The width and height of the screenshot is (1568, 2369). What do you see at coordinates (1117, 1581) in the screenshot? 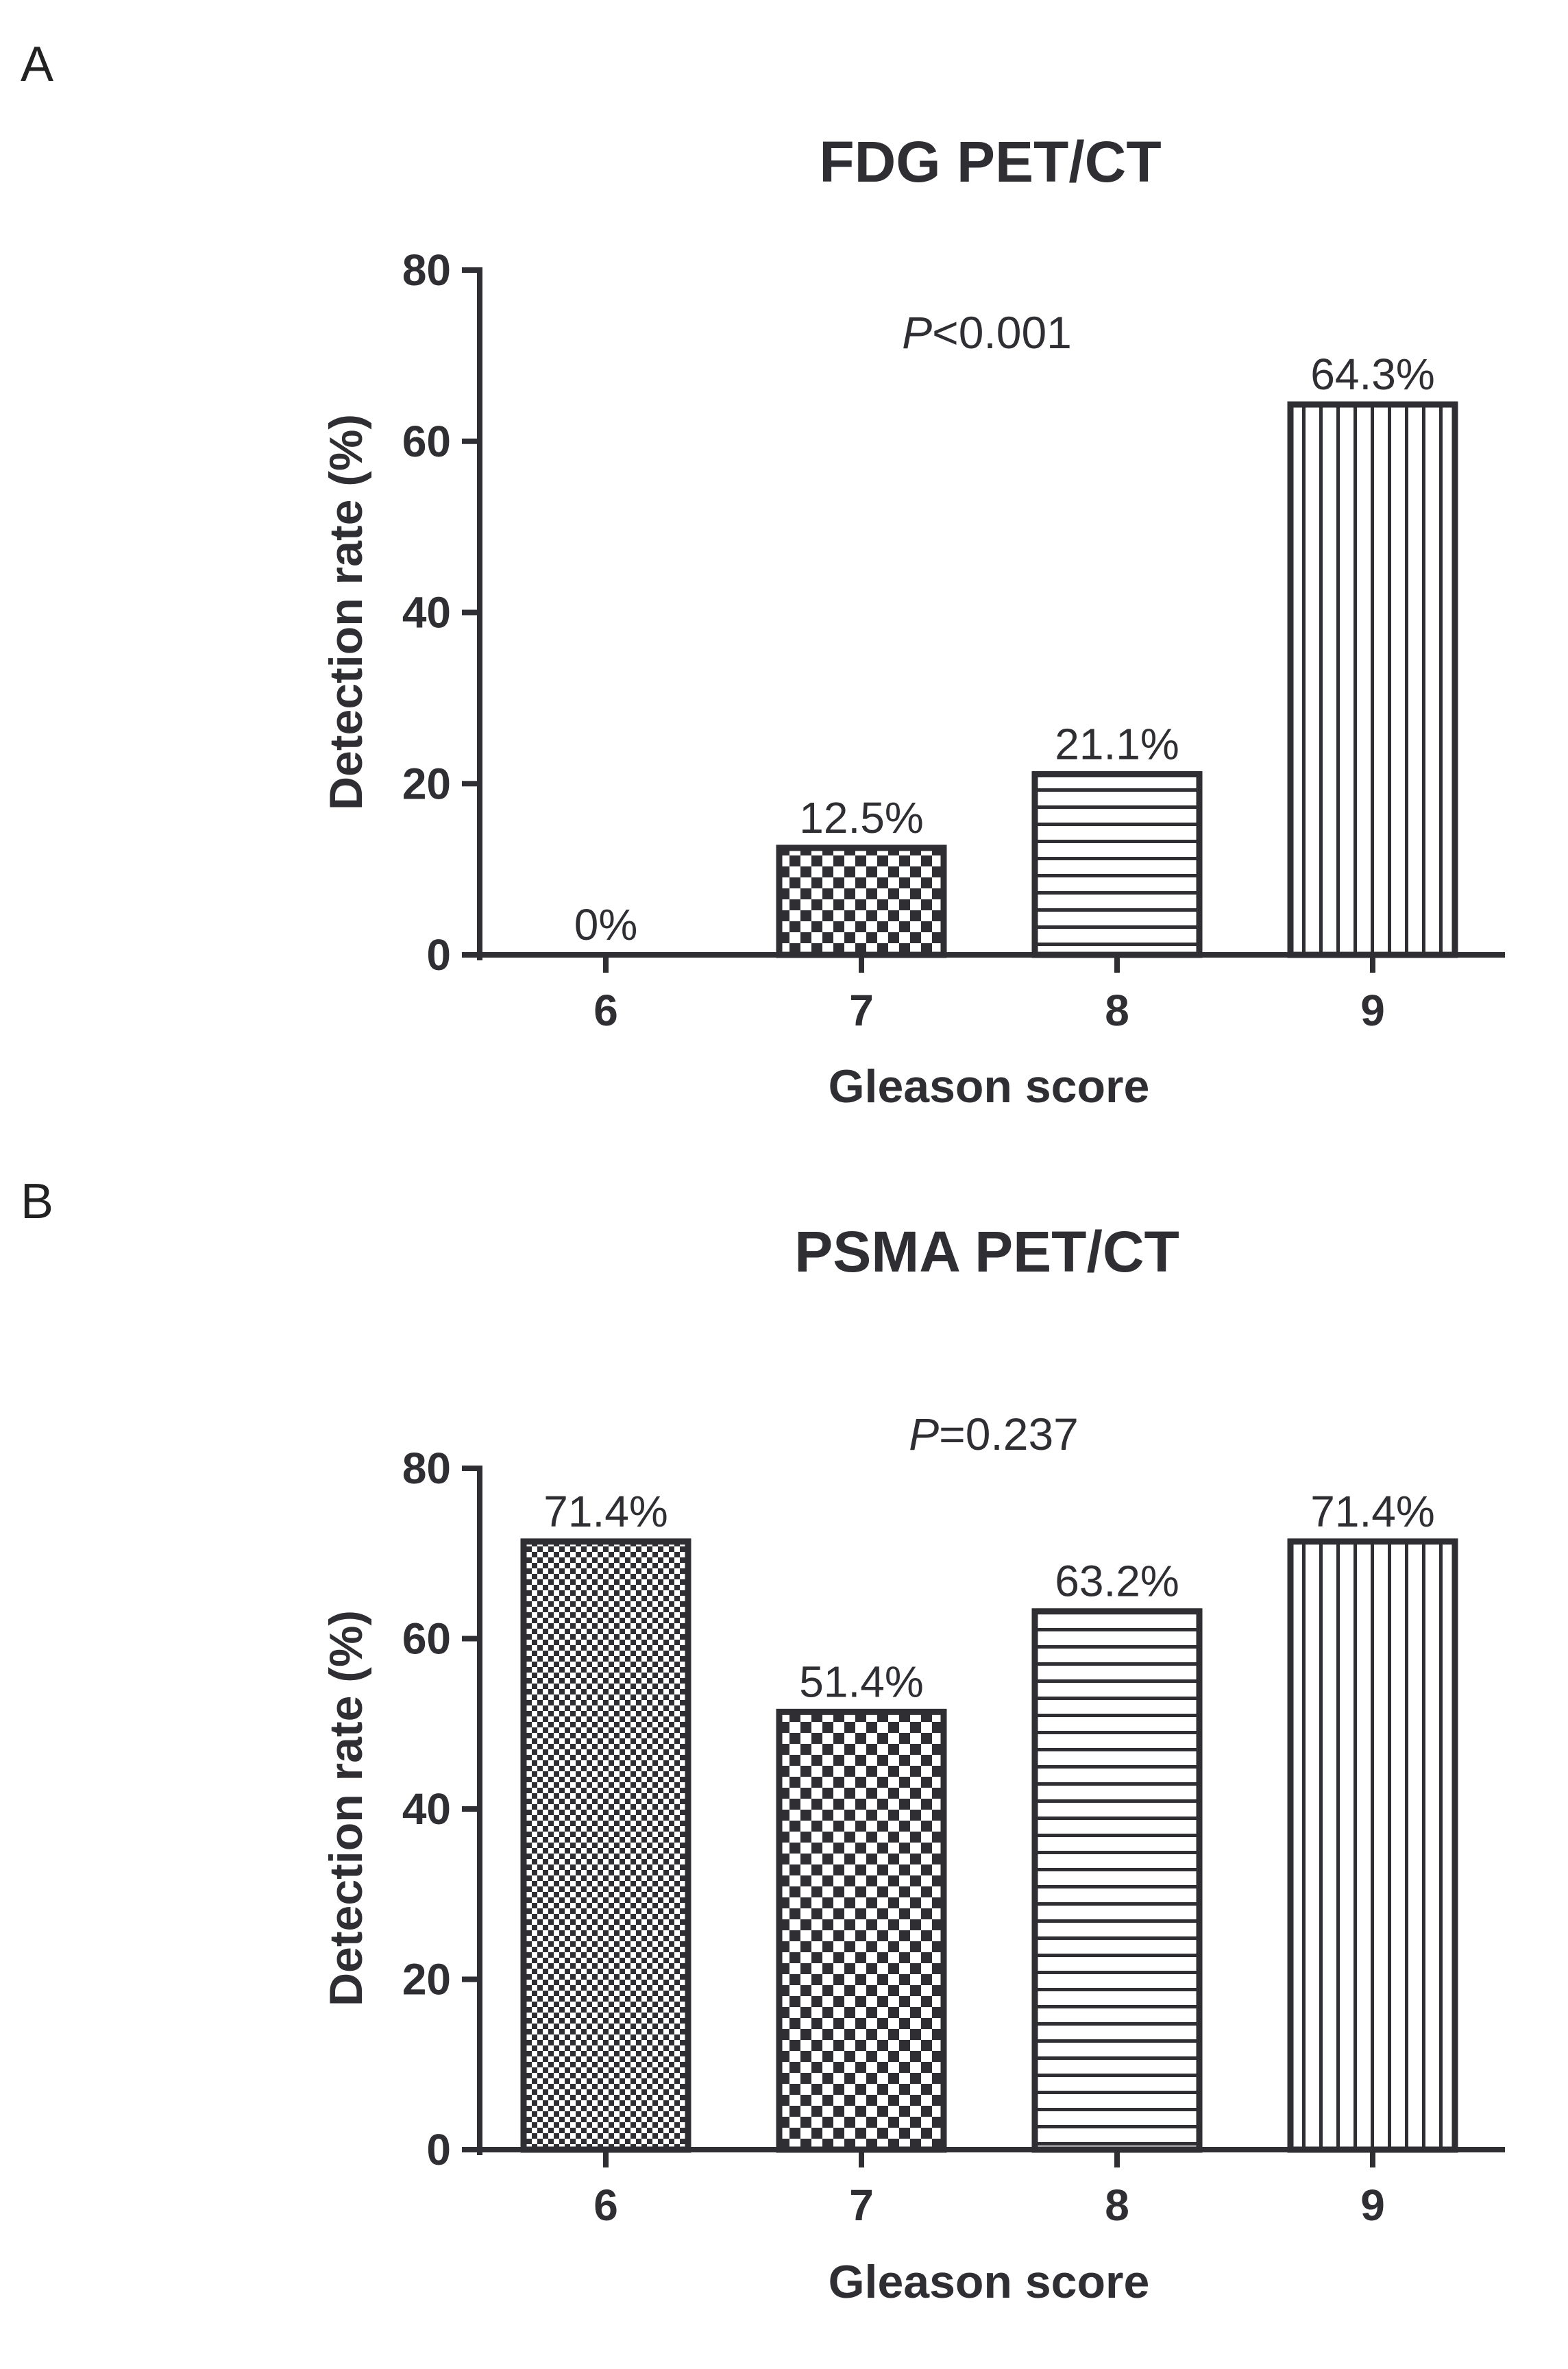
I see `data-label: 63.2%` at bounding box center [1117, 1581].